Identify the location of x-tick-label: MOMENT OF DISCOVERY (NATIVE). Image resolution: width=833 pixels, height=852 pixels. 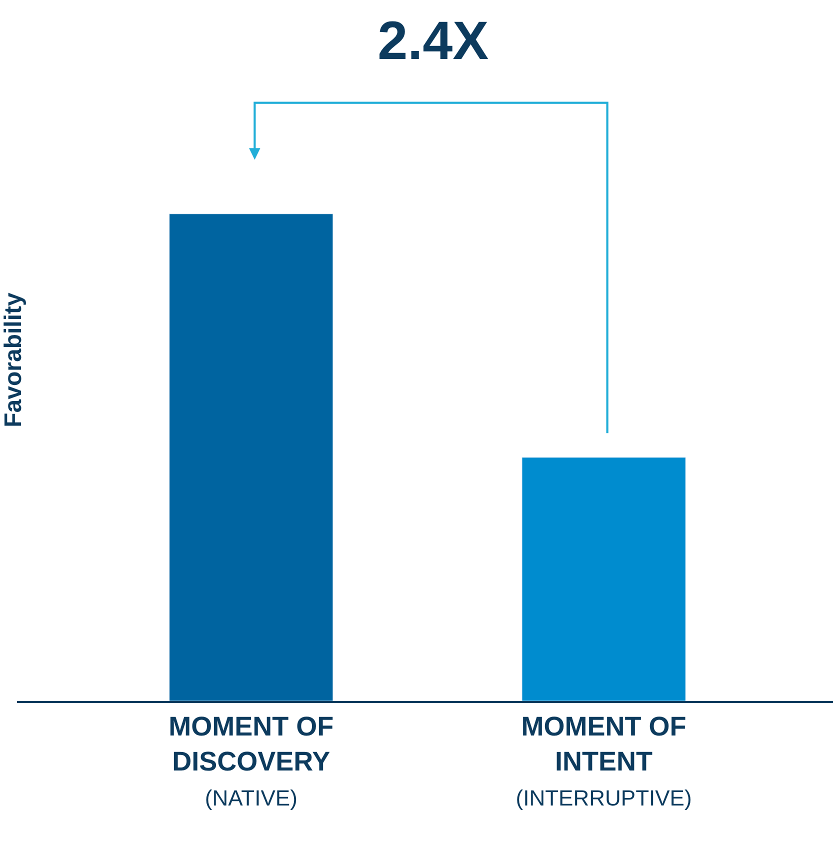
(251, 761).